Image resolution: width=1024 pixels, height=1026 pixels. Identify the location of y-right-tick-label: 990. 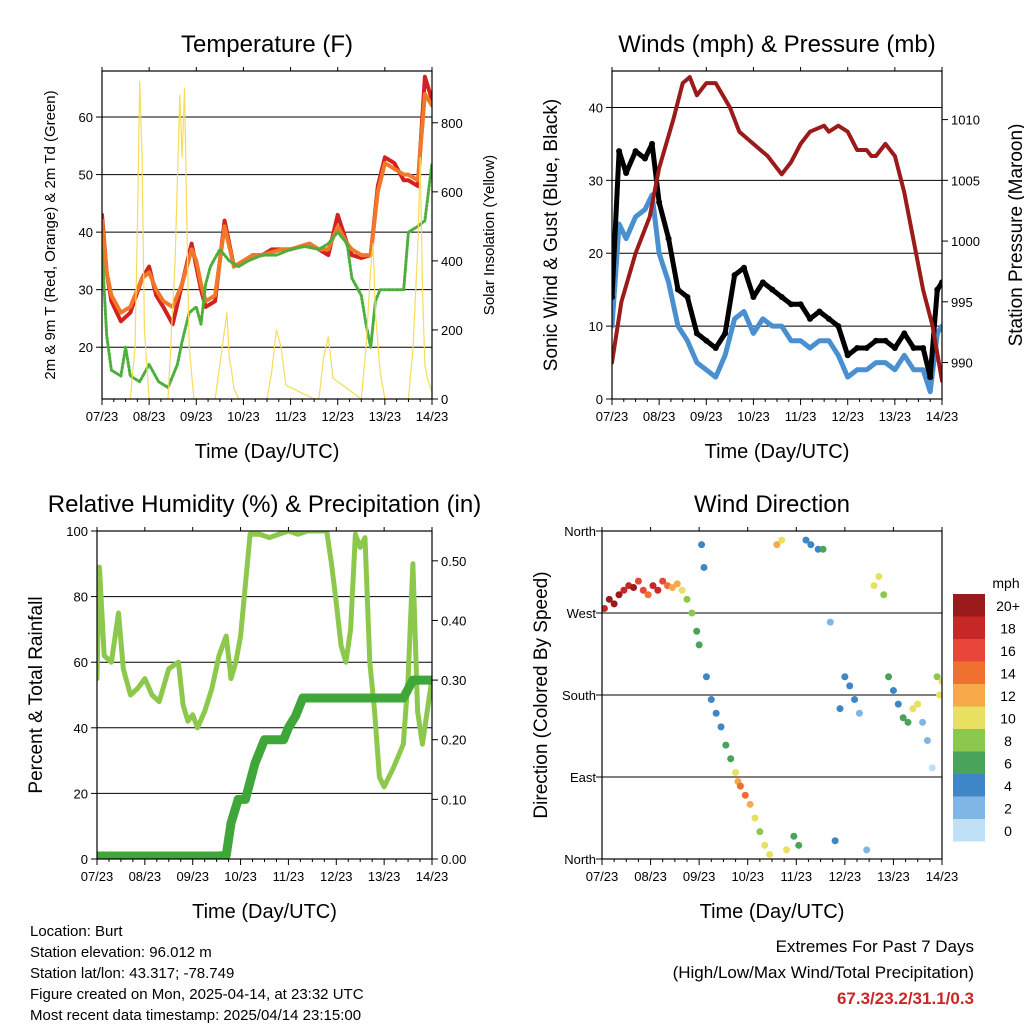
(962, 363).